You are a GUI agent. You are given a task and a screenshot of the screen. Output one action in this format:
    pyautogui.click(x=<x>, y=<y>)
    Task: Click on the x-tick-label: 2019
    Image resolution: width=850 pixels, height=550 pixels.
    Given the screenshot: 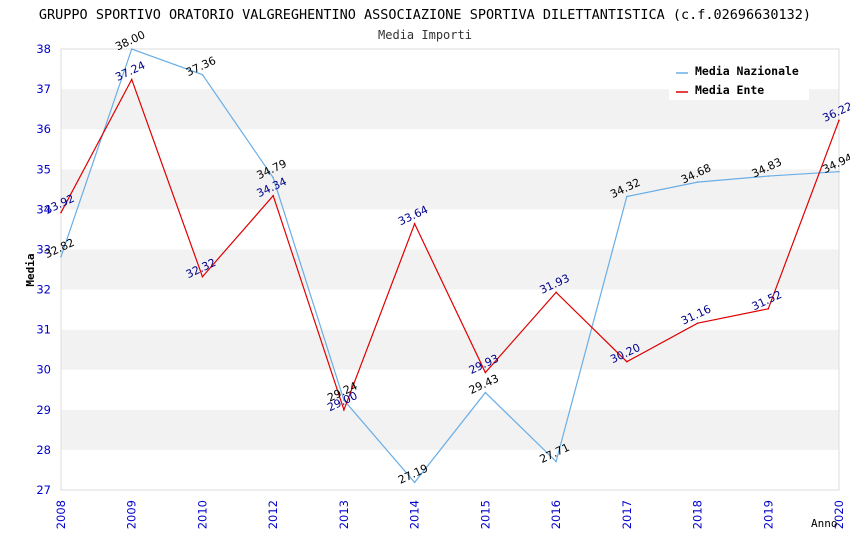 What is the action you would take?
    pyautogui.click(x=768, y=514)
    